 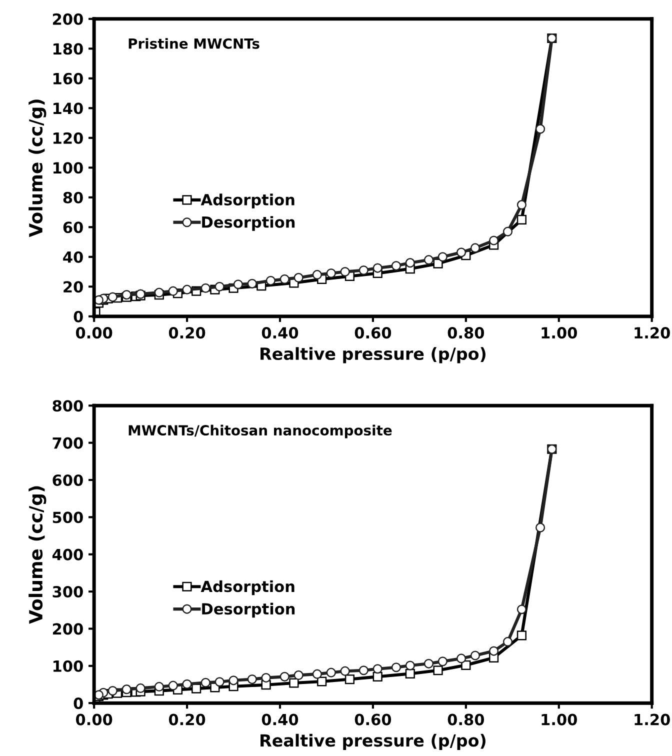 I want to click on y-tick-label: 160, so click(x=68, y=78).